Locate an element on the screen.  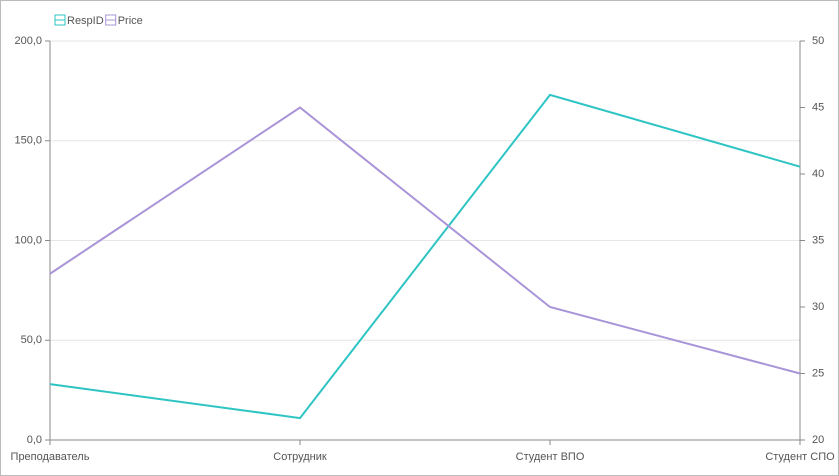
y-tick-label: 100,0 is located at coordinates (28, 240).